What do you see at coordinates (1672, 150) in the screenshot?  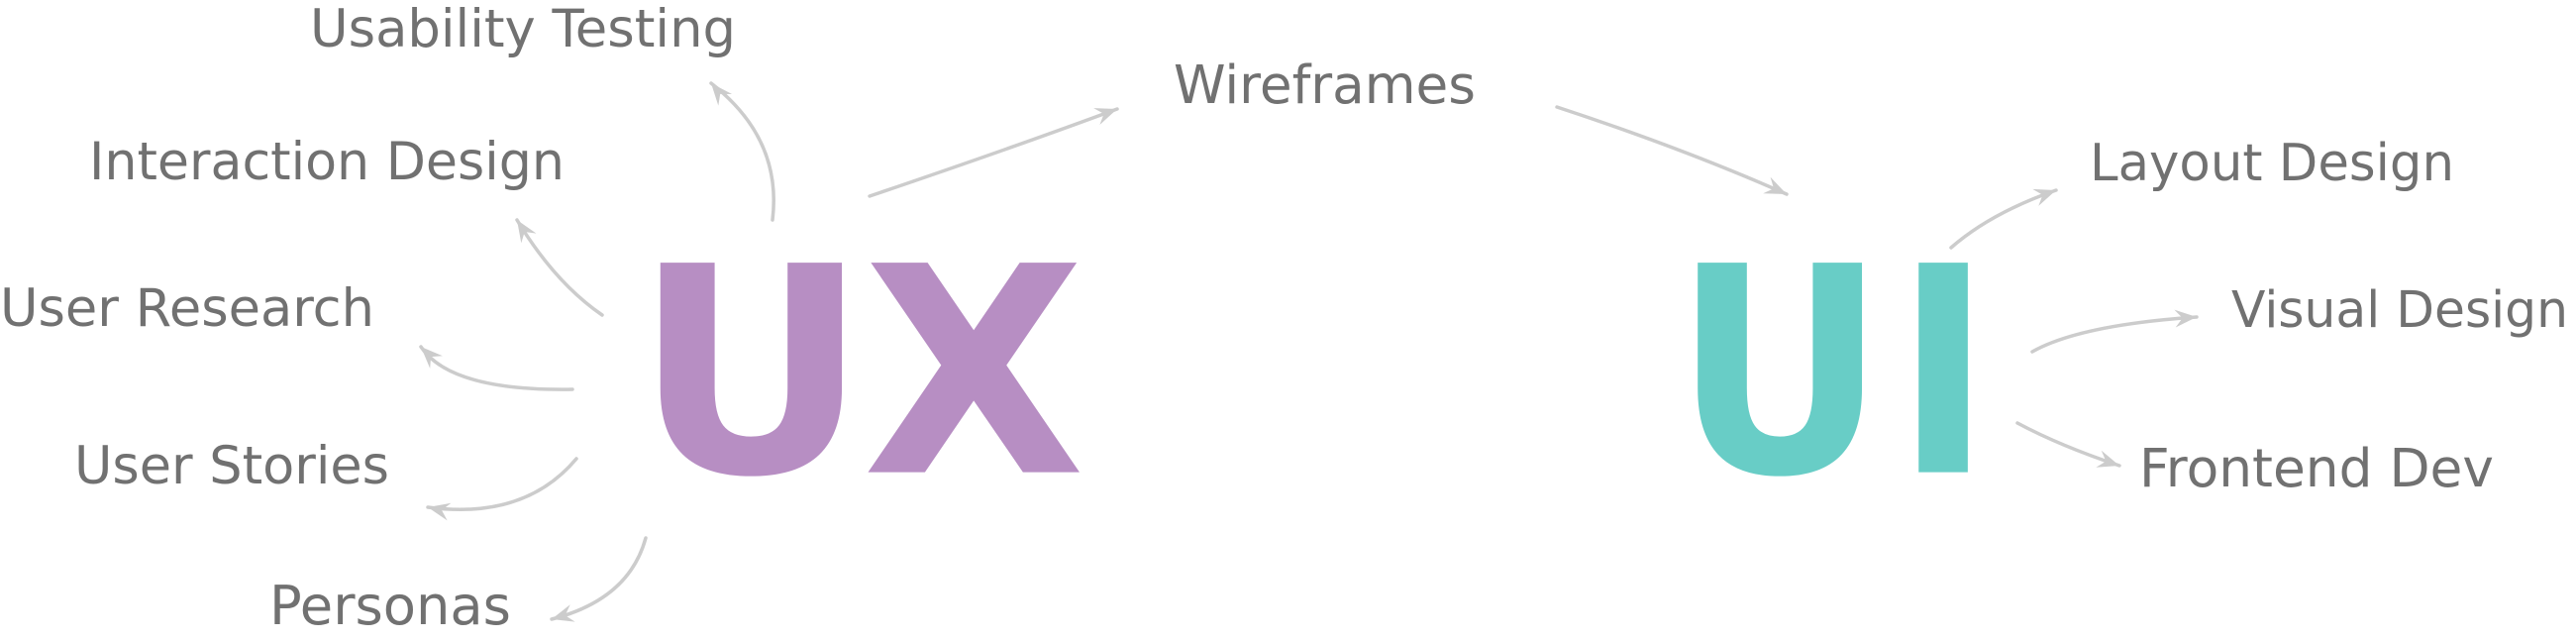 I see `arrow-wireframes-to-ui` at bounding box center [1672, 150].